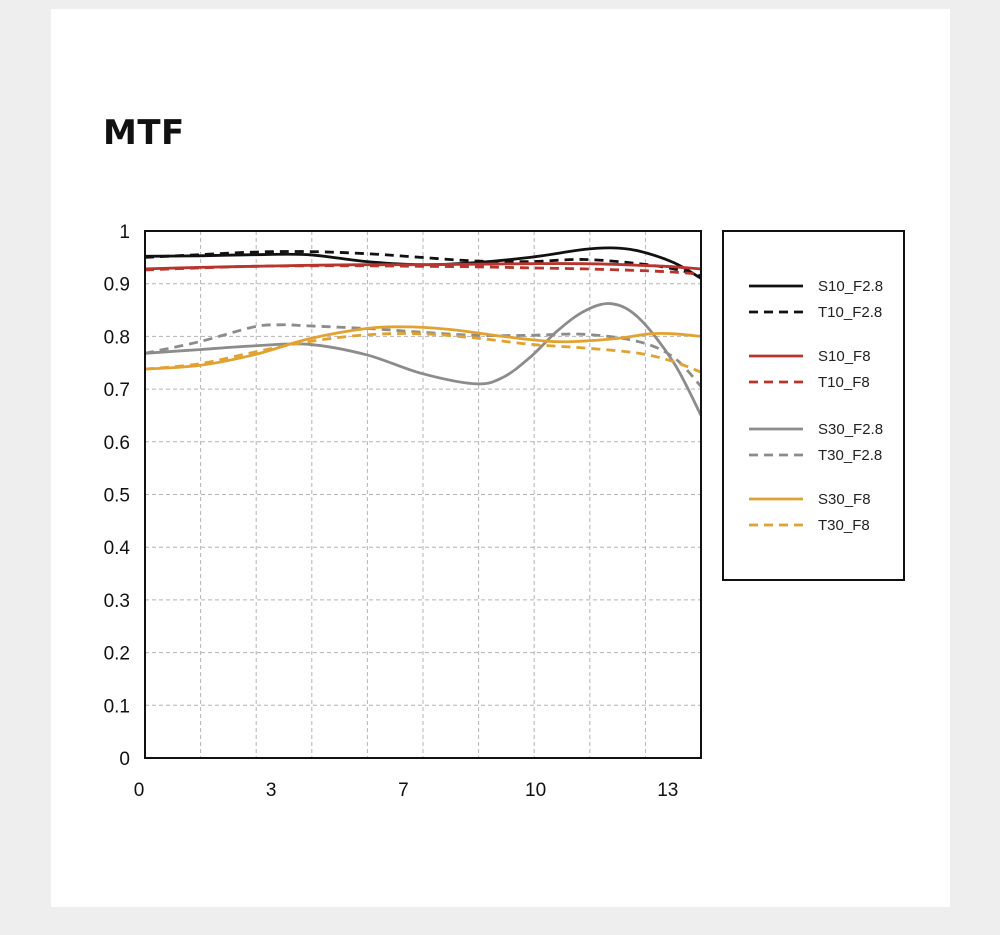  What do you see at coordinates (117, 548) in the screenshot?
I see `y-tick-label: 0.4` at bounding box center [117, 548].